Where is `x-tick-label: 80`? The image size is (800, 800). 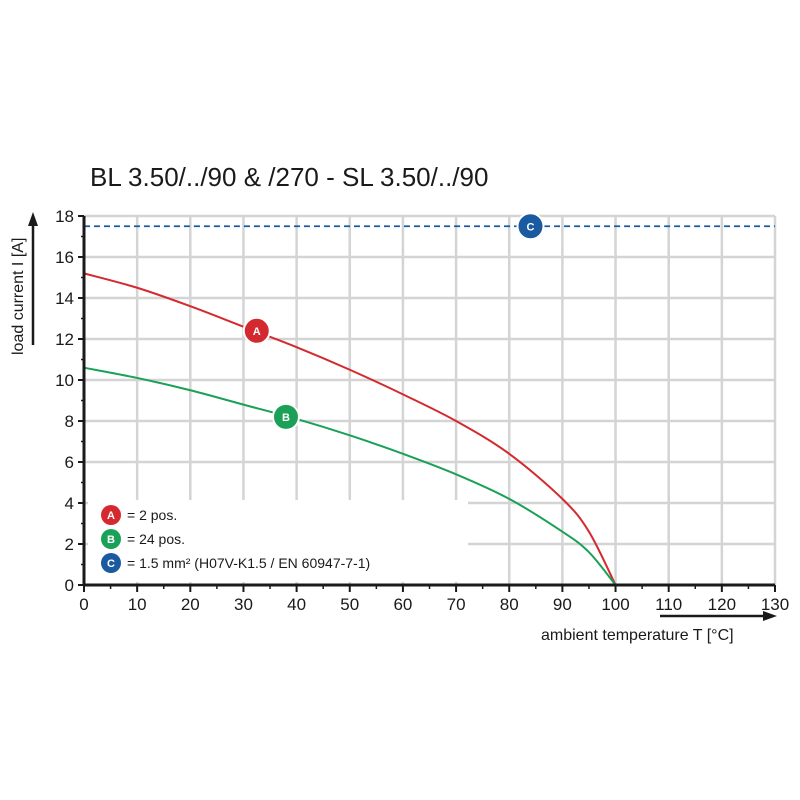
x-tick-label: 80 is located at coordinates (509, 604).